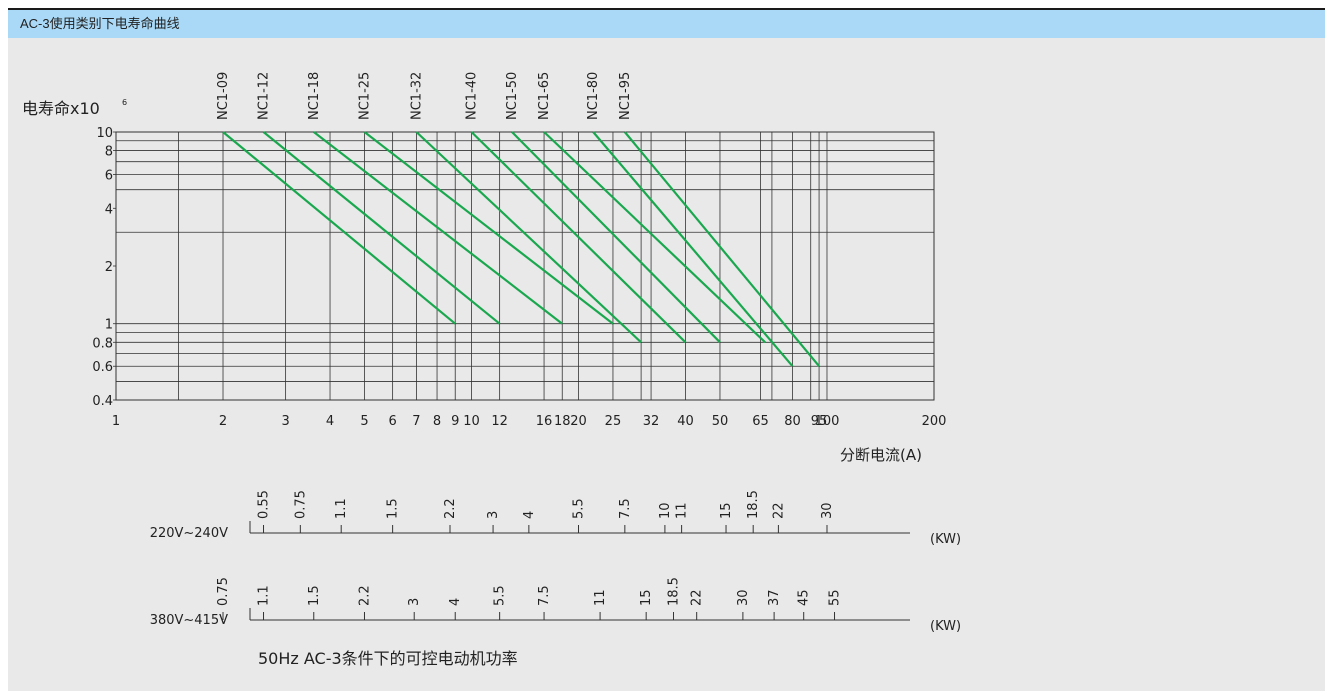 This screenshot has height=691, width=1325. Describe the element at coordinates (416, 421) in the screenshot. I see `x-tick-label: 7` at that location.